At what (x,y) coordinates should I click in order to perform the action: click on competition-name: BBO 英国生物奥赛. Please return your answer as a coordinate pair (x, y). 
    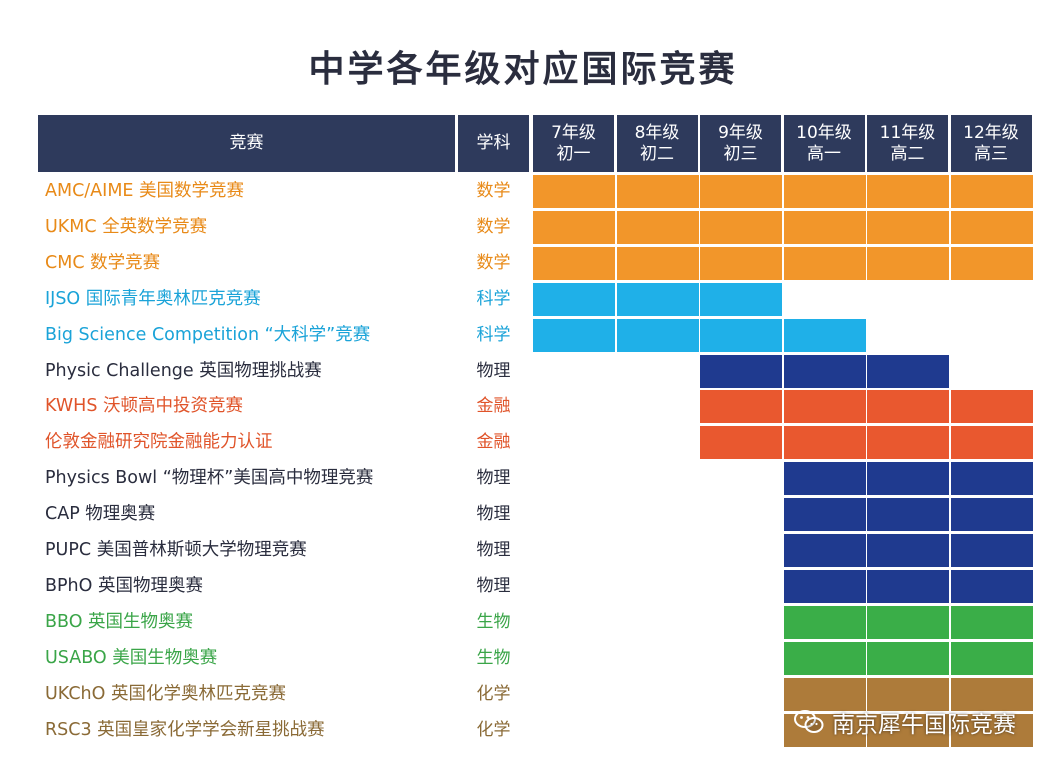
    Looking at the image, I should click on (119, 621).